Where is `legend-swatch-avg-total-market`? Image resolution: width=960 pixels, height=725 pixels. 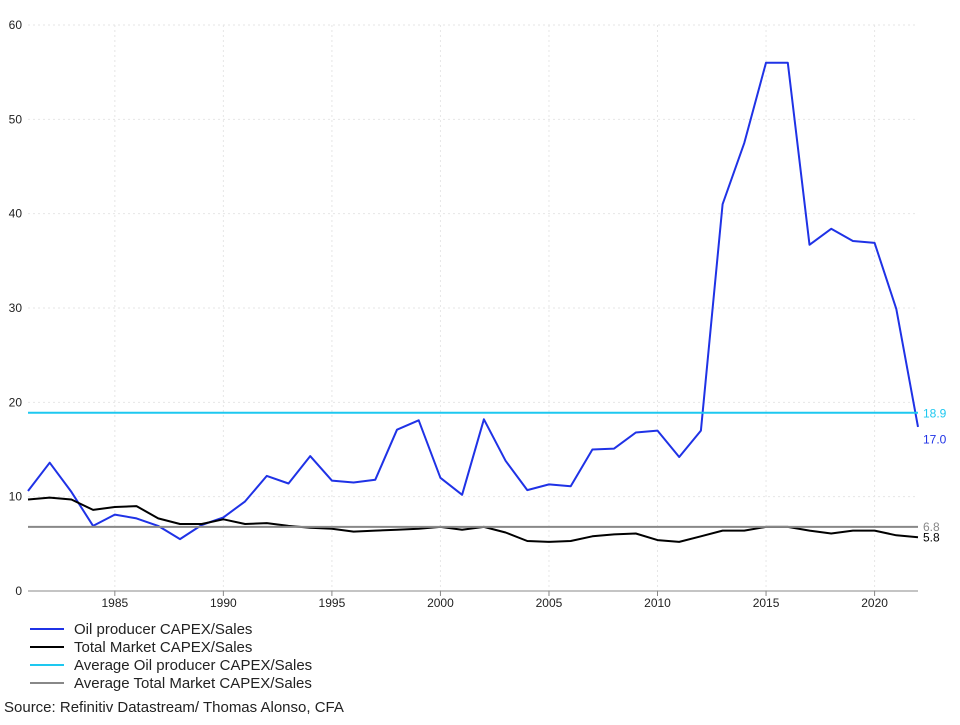
legend-swatch-avg-total-market is located at coordinates (47, 683).